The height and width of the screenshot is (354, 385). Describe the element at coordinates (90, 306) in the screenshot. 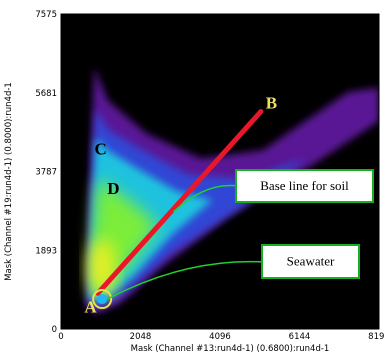

I see `point-label-a: A` at that location.